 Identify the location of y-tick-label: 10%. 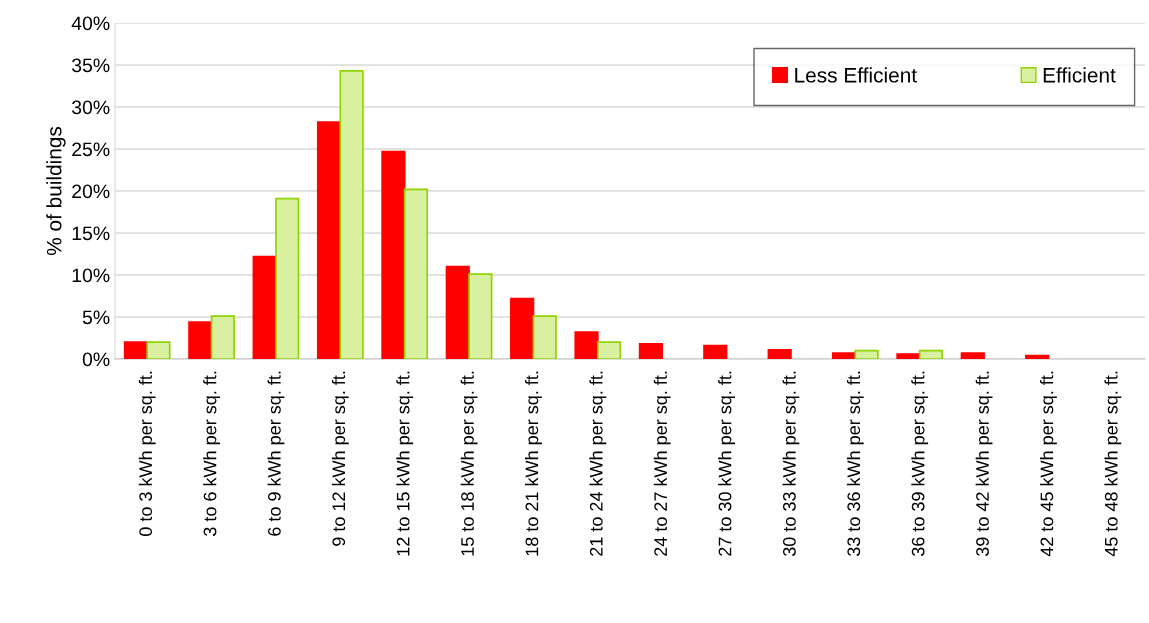
(91, 275).